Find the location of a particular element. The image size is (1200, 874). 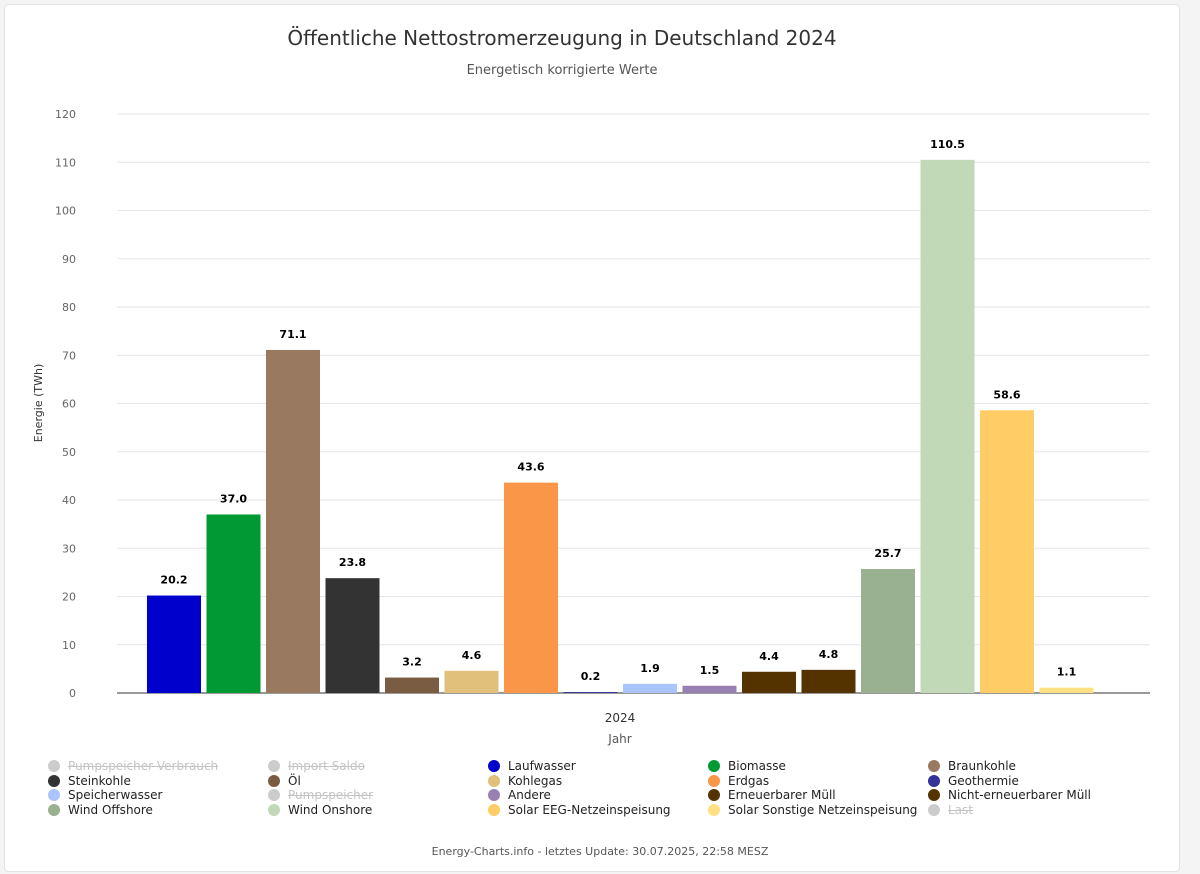

legend-item: Pumpspeicher Verbrauch is located at coordinates (158, 766).